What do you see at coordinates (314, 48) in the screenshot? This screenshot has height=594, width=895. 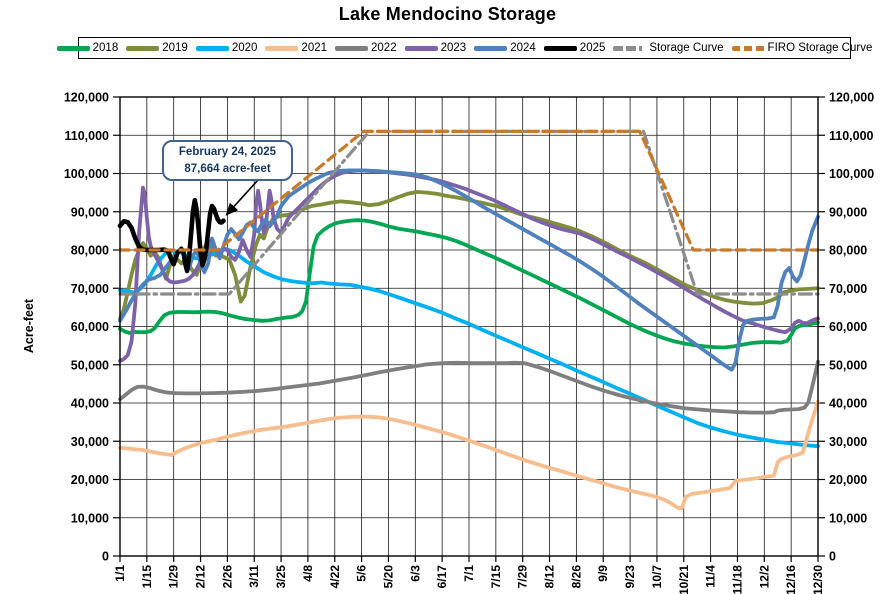 I see `legend-label: 2021` at bounding box center [314, 48].